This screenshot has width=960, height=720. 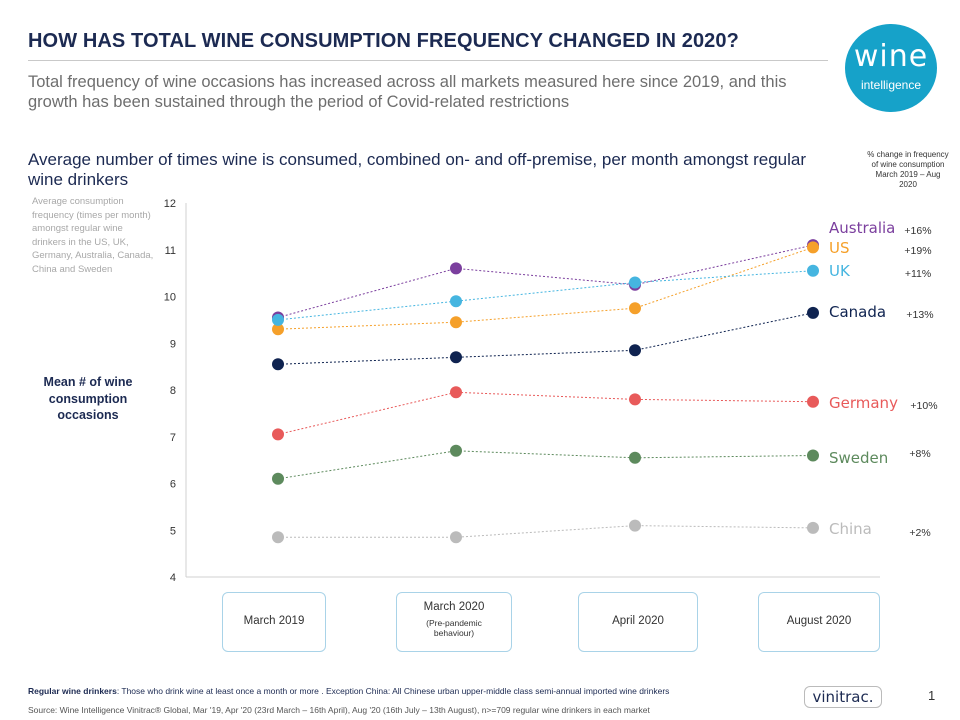 I want to click on y-tick-label: 7, so click(x=173, y=438).